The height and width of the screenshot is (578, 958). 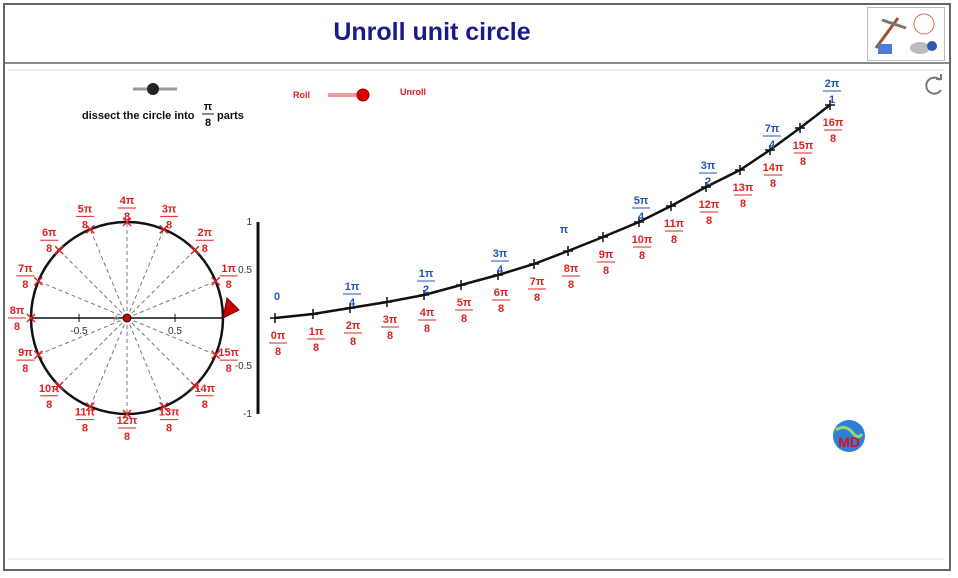 I want to click on unrolled-label-num: 4π, so click(x=427, y=313).